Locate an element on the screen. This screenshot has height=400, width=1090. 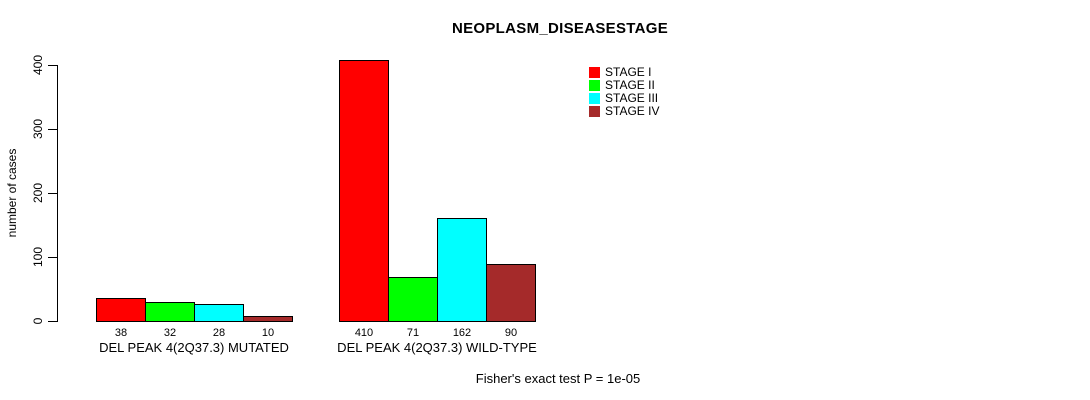
bar-value-label: 32 is located at coordinates (170, 333).